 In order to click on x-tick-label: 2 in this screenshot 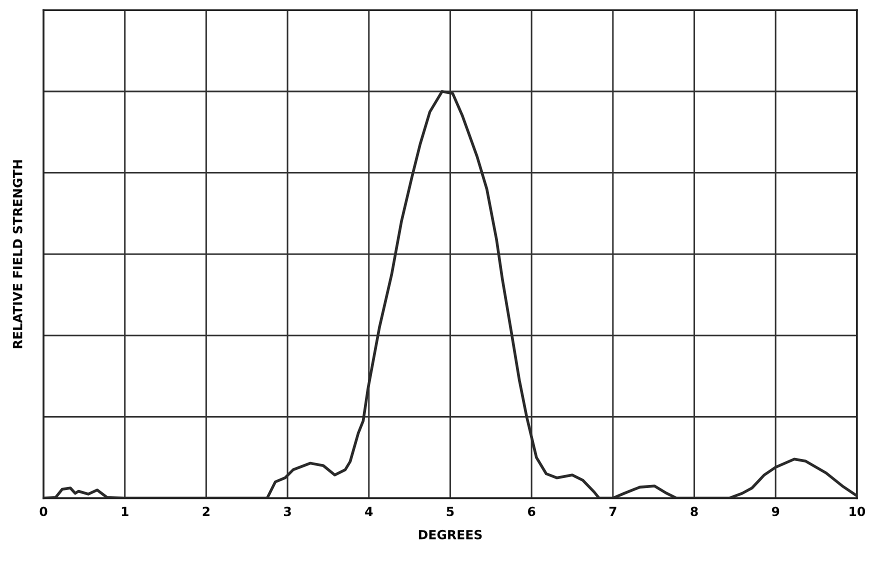, I will do `click(206, 511)`.